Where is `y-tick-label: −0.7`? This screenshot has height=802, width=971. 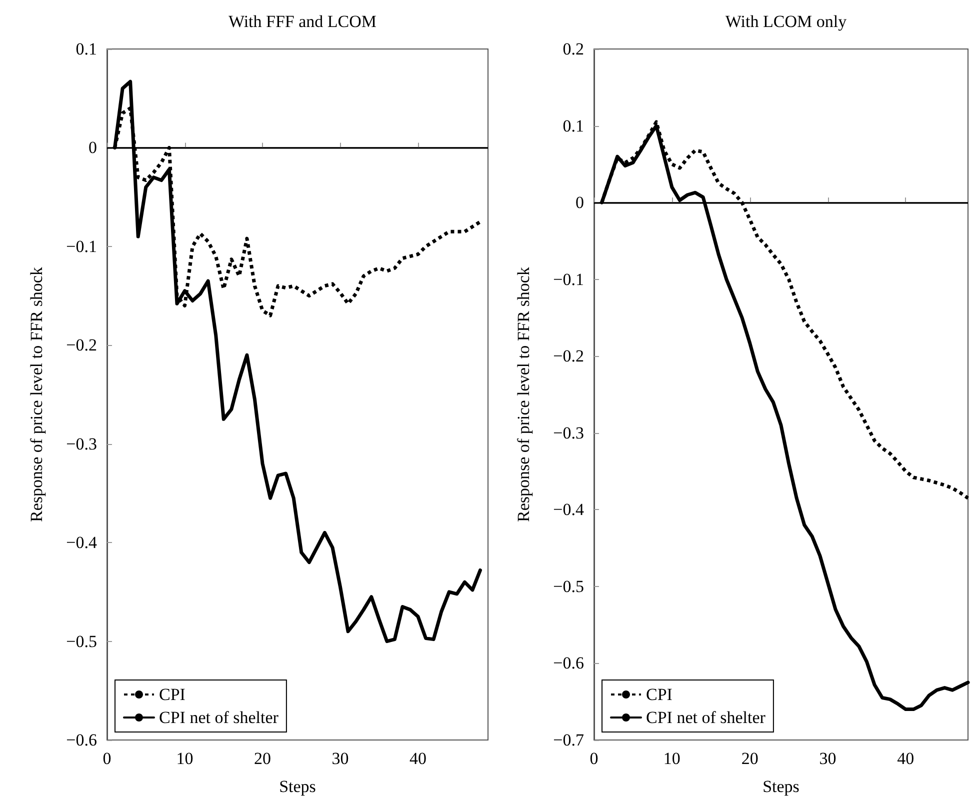 y-tick-label: −0.7 is located at coordinates (568, 740).